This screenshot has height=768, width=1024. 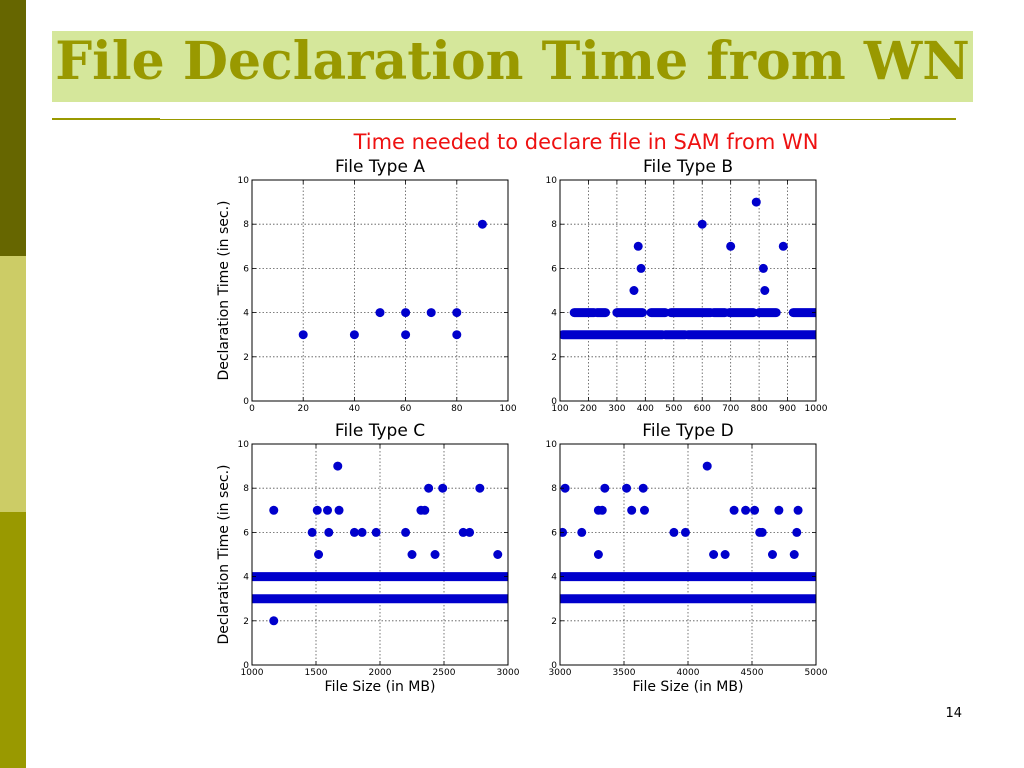 I want to click on y-axis-label: Declaration Time (in sec.), so click(x=224, y=554).